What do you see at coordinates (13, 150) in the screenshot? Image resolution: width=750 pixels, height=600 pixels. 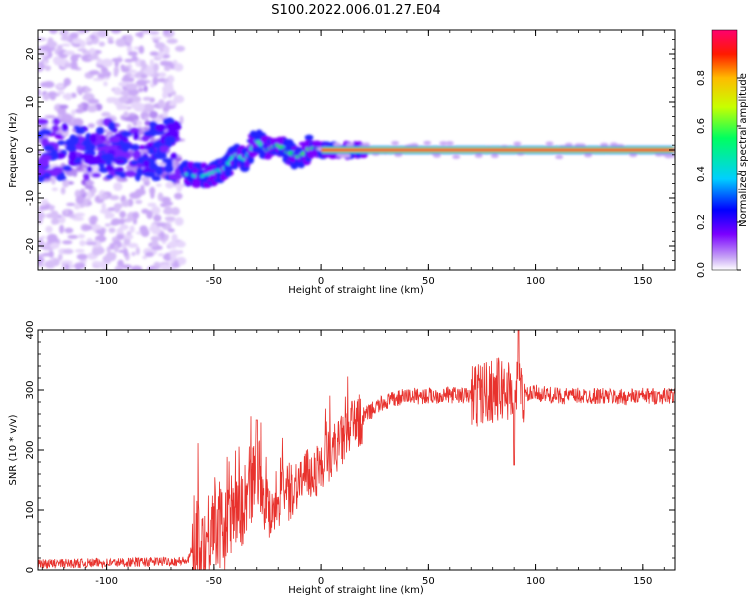 I see `spectrogram-ylabel: Frequency (Hz)` at bounding box center [13, 150].